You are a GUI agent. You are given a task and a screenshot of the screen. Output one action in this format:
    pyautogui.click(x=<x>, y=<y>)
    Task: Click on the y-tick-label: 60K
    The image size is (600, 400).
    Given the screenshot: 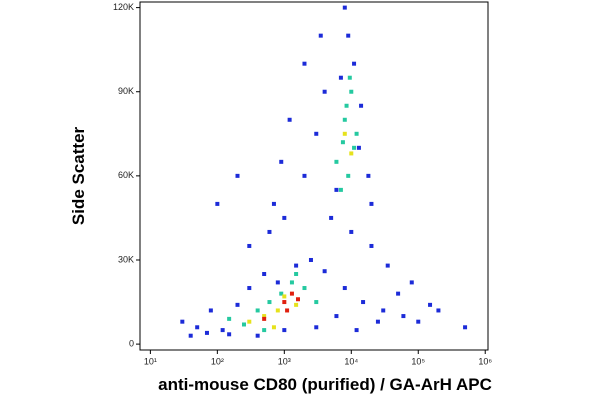 What is the action you would take?
    pyautogui.click(x=126, y=175)
    